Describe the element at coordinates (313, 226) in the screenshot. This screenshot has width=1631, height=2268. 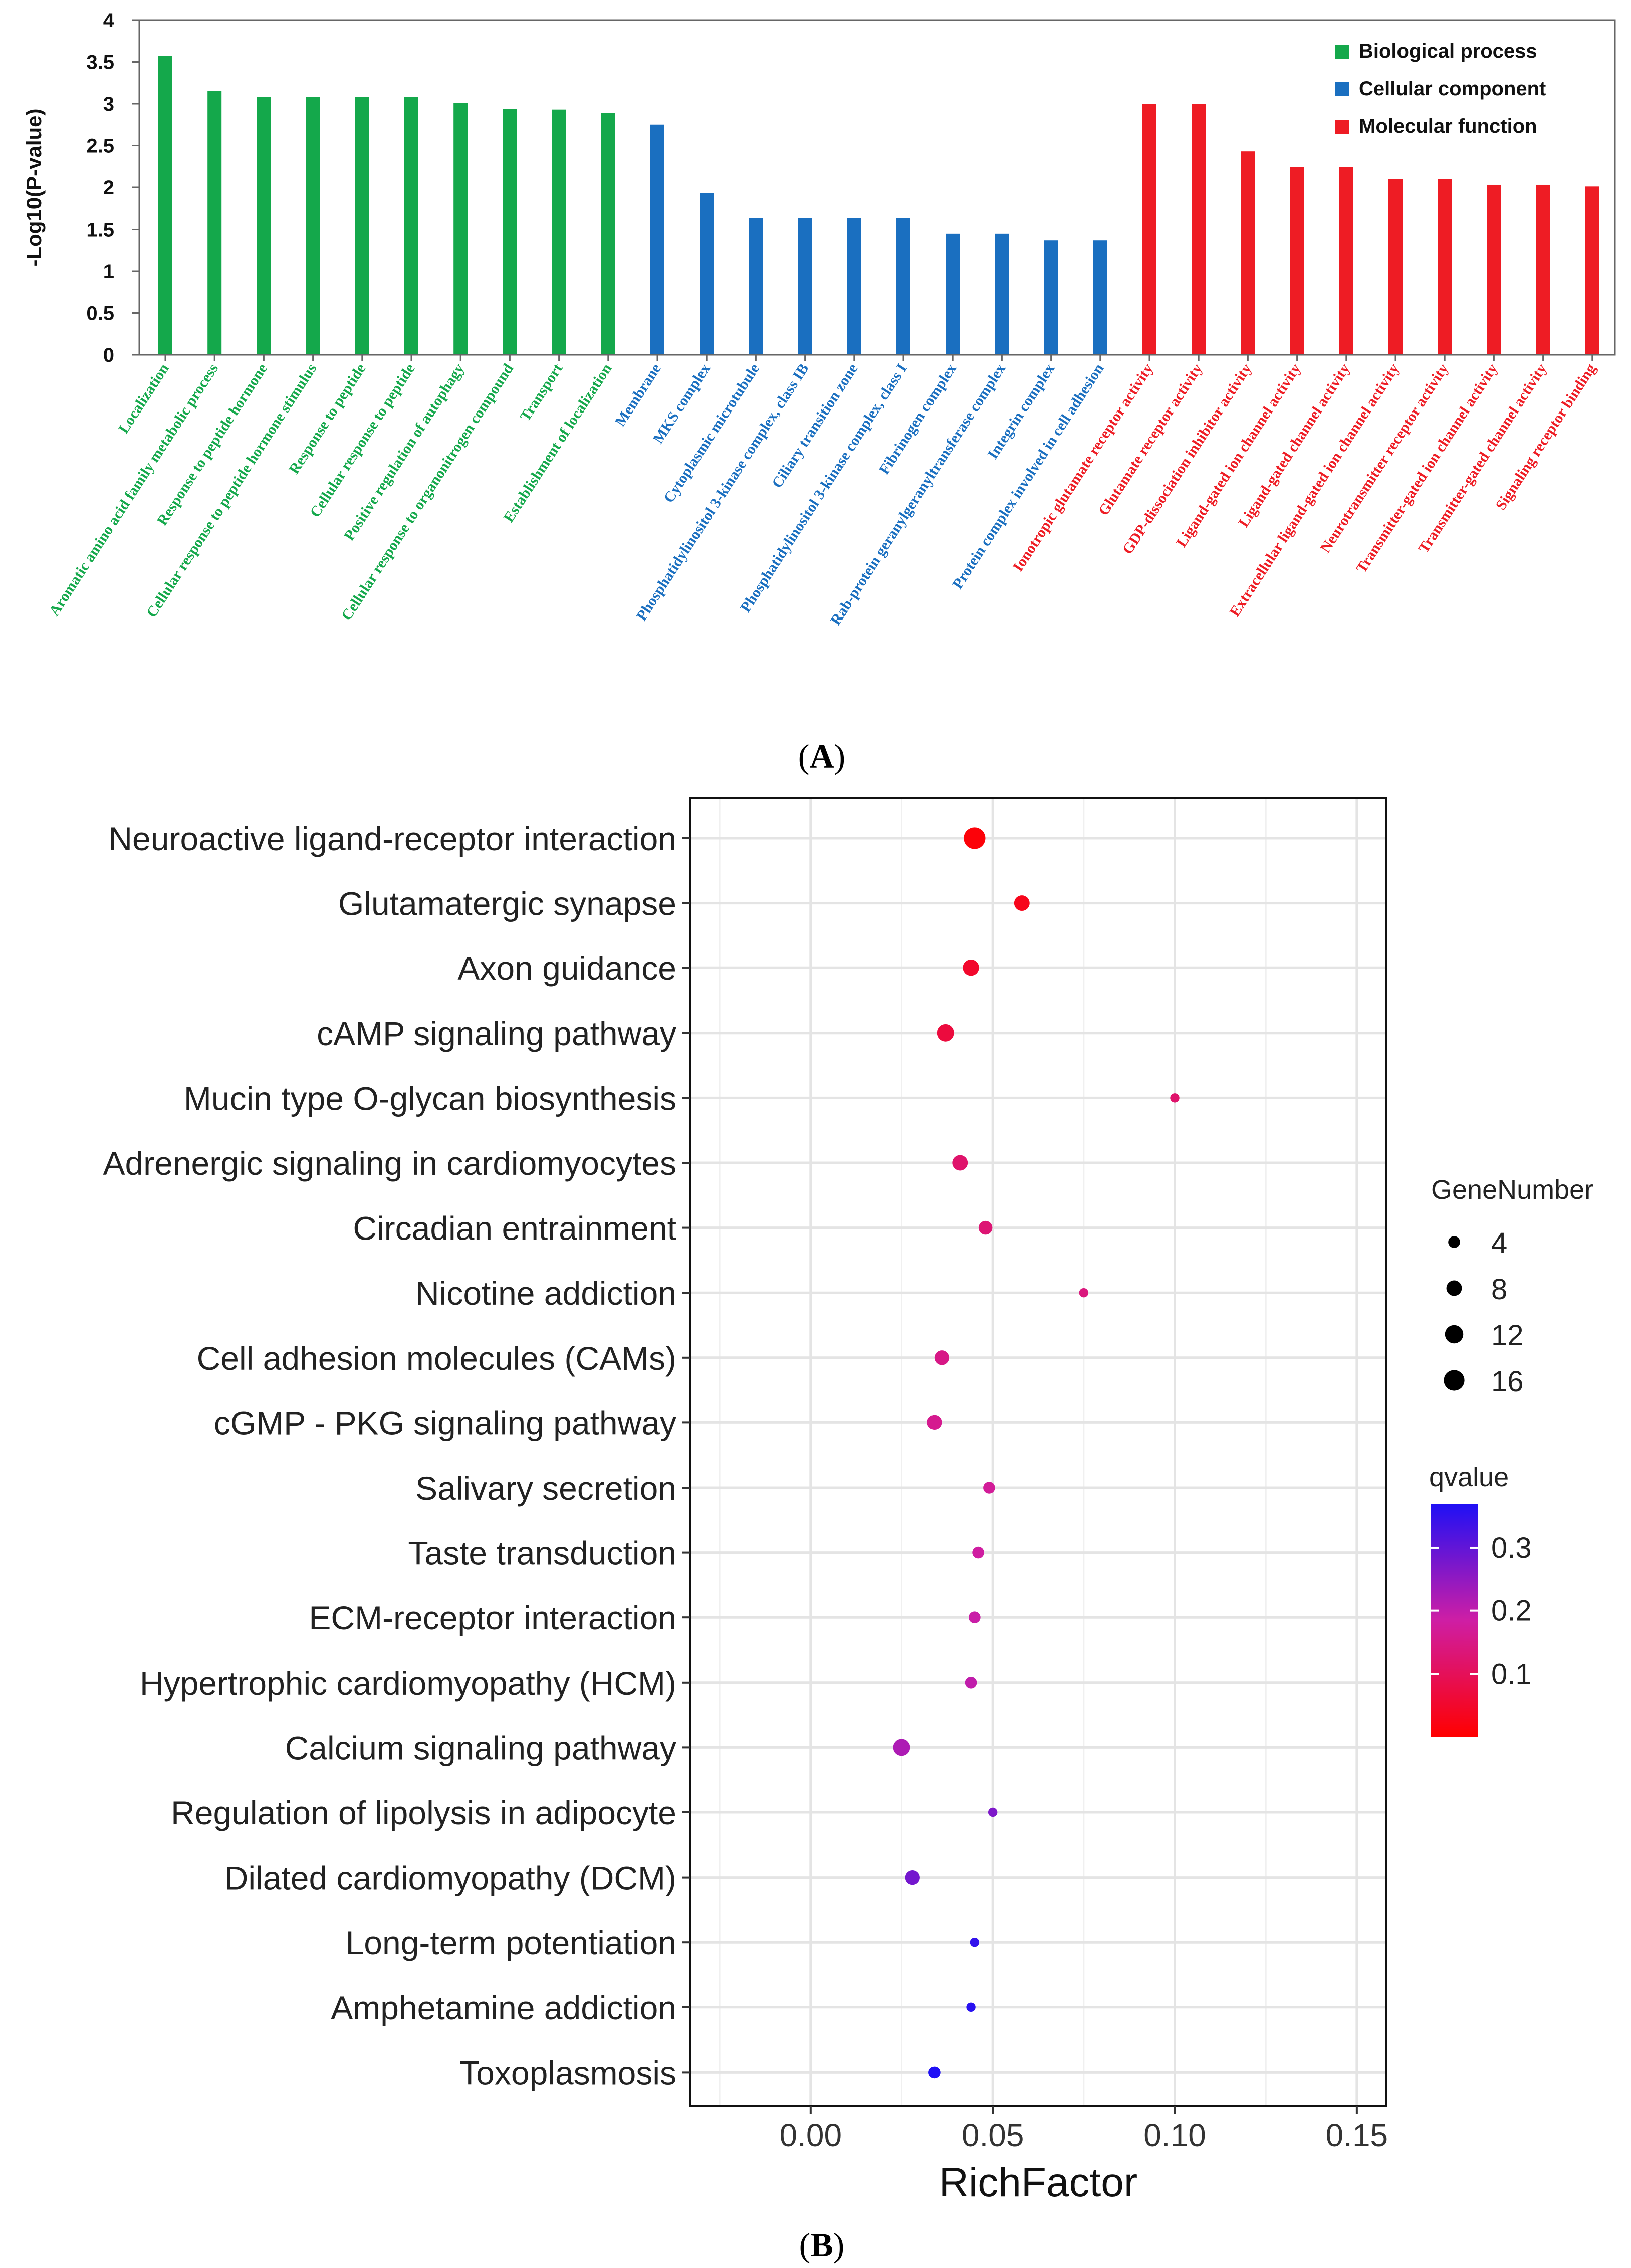
I see `a-bar-cellular-response-to-peptide-hormone-stimulus` at that location.